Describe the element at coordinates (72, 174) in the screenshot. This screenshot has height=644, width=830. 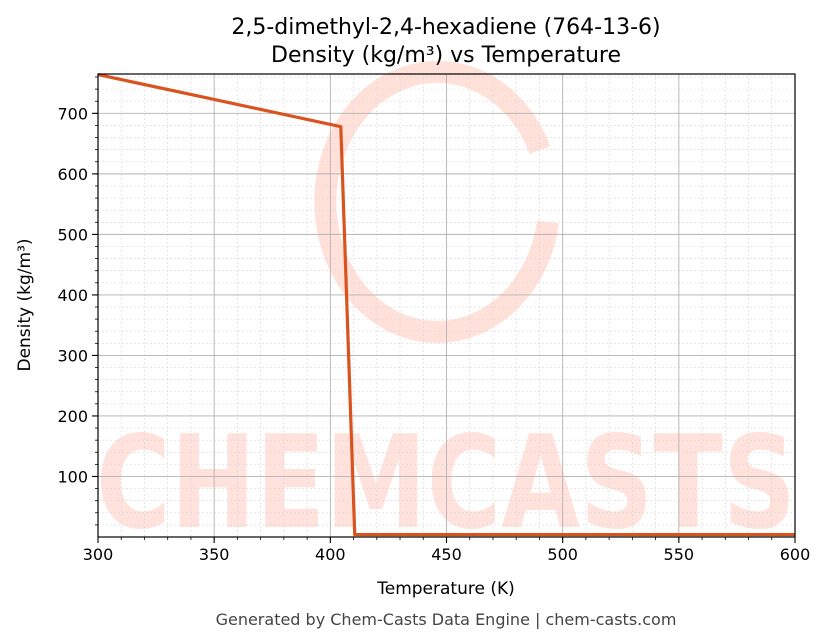
I see `y-tick-label: 600` at that location.